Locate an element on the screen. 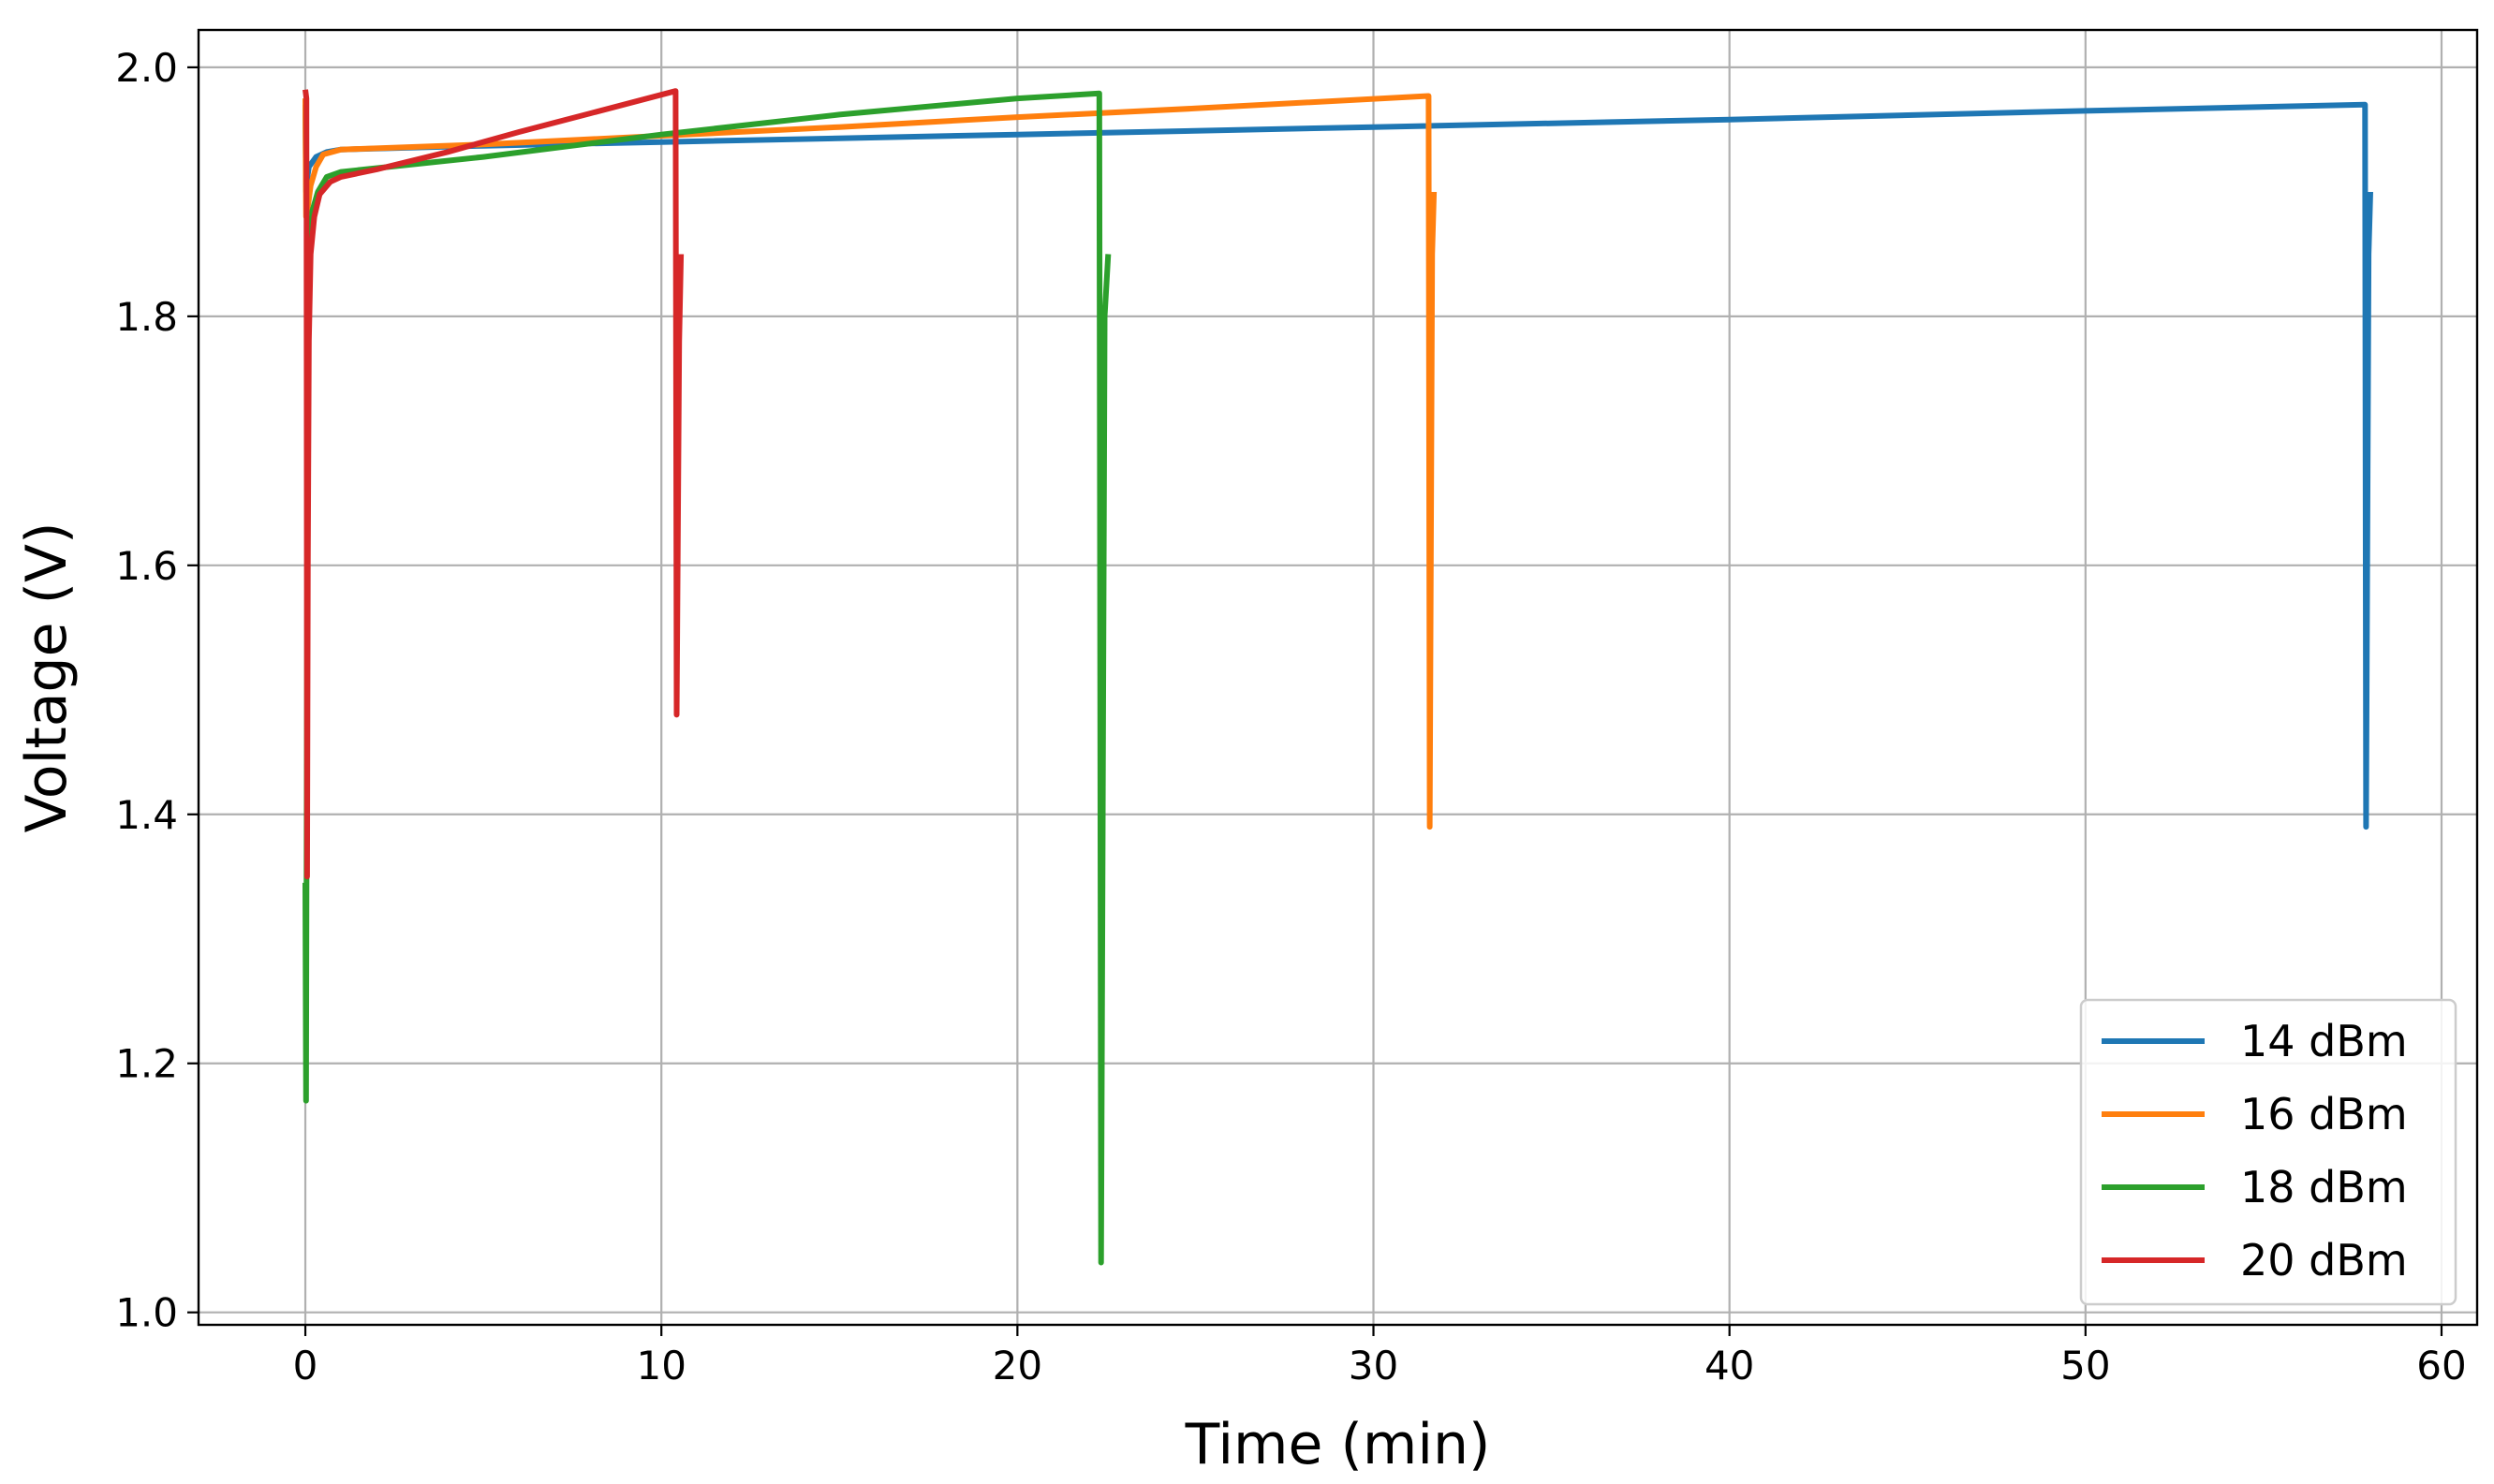 This screenshot has height=1484, width=2494. legend-entry: 18 dBm is located at coordinates (2255, 1187).